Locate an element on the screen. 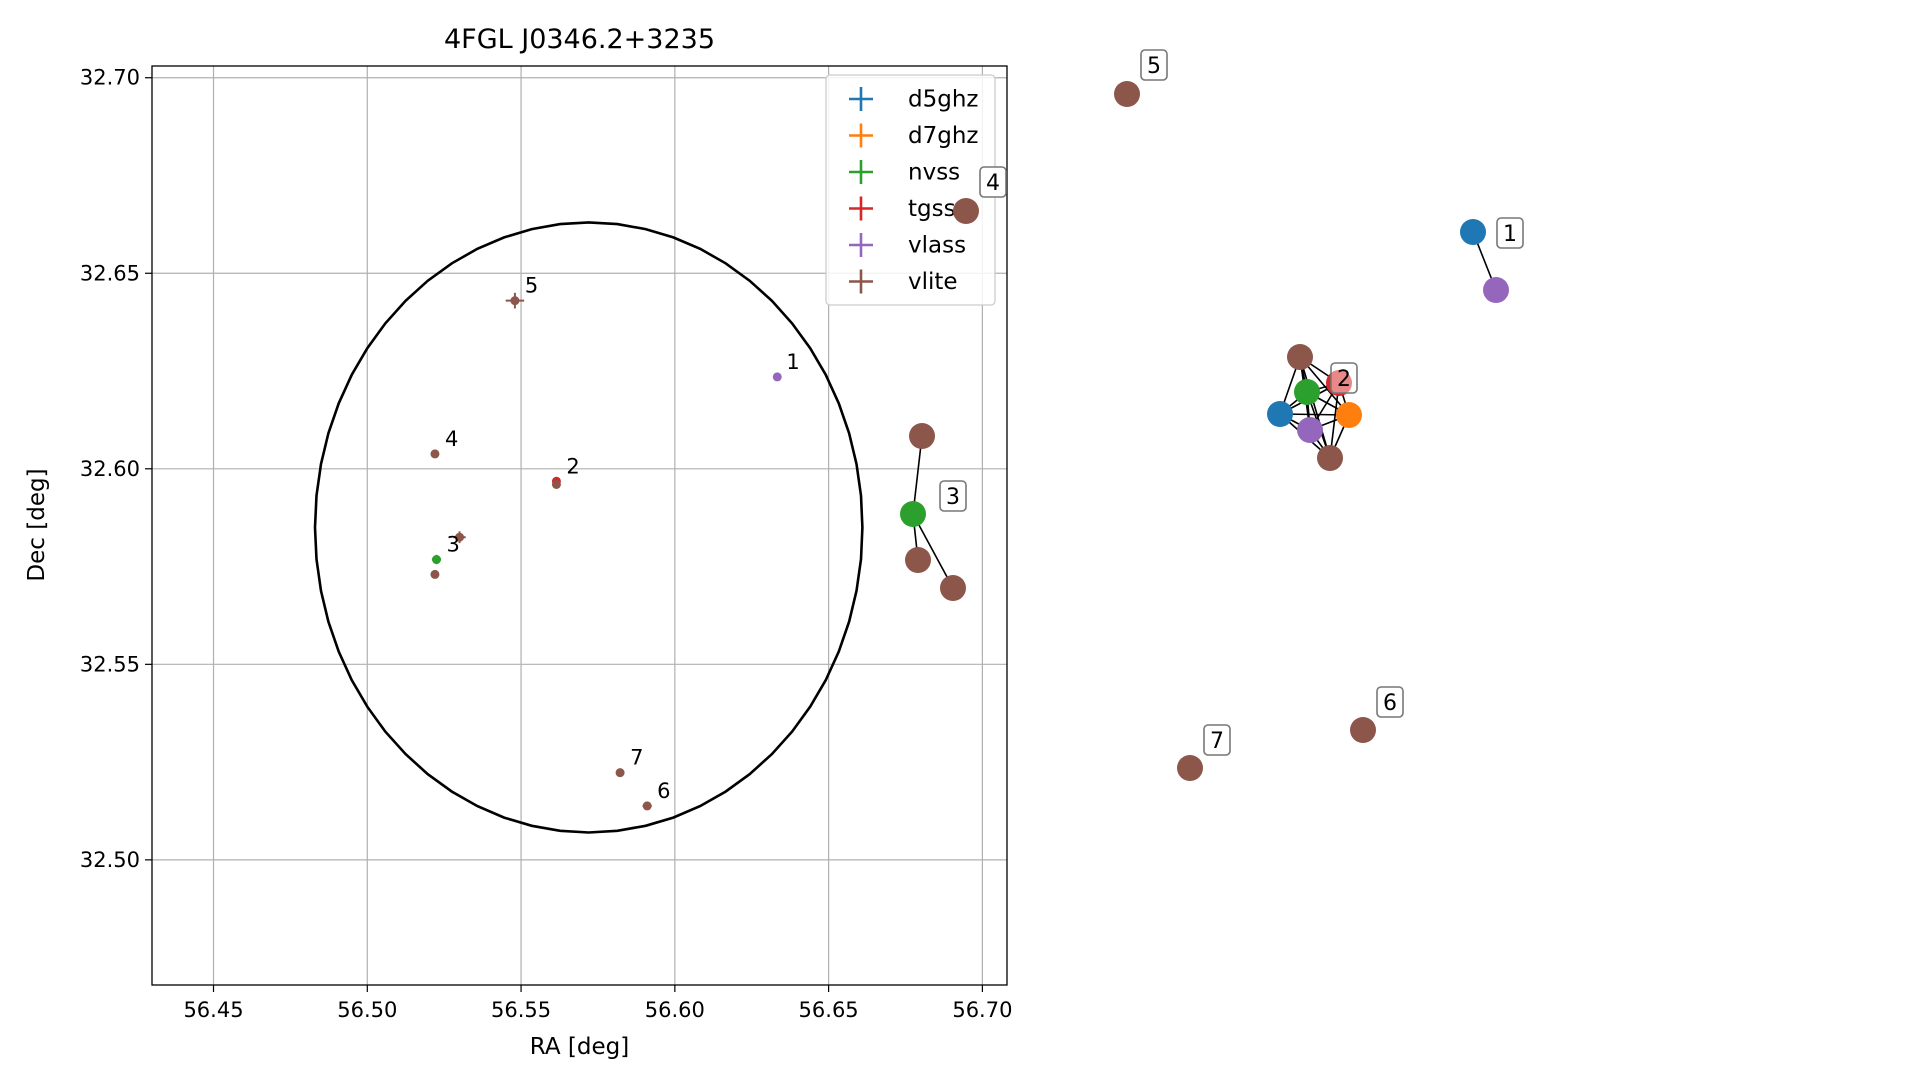 The height and width of the screenshot is (1080, 1919). x-tick-label: 56.55 is located at coordinates (521, 1010).